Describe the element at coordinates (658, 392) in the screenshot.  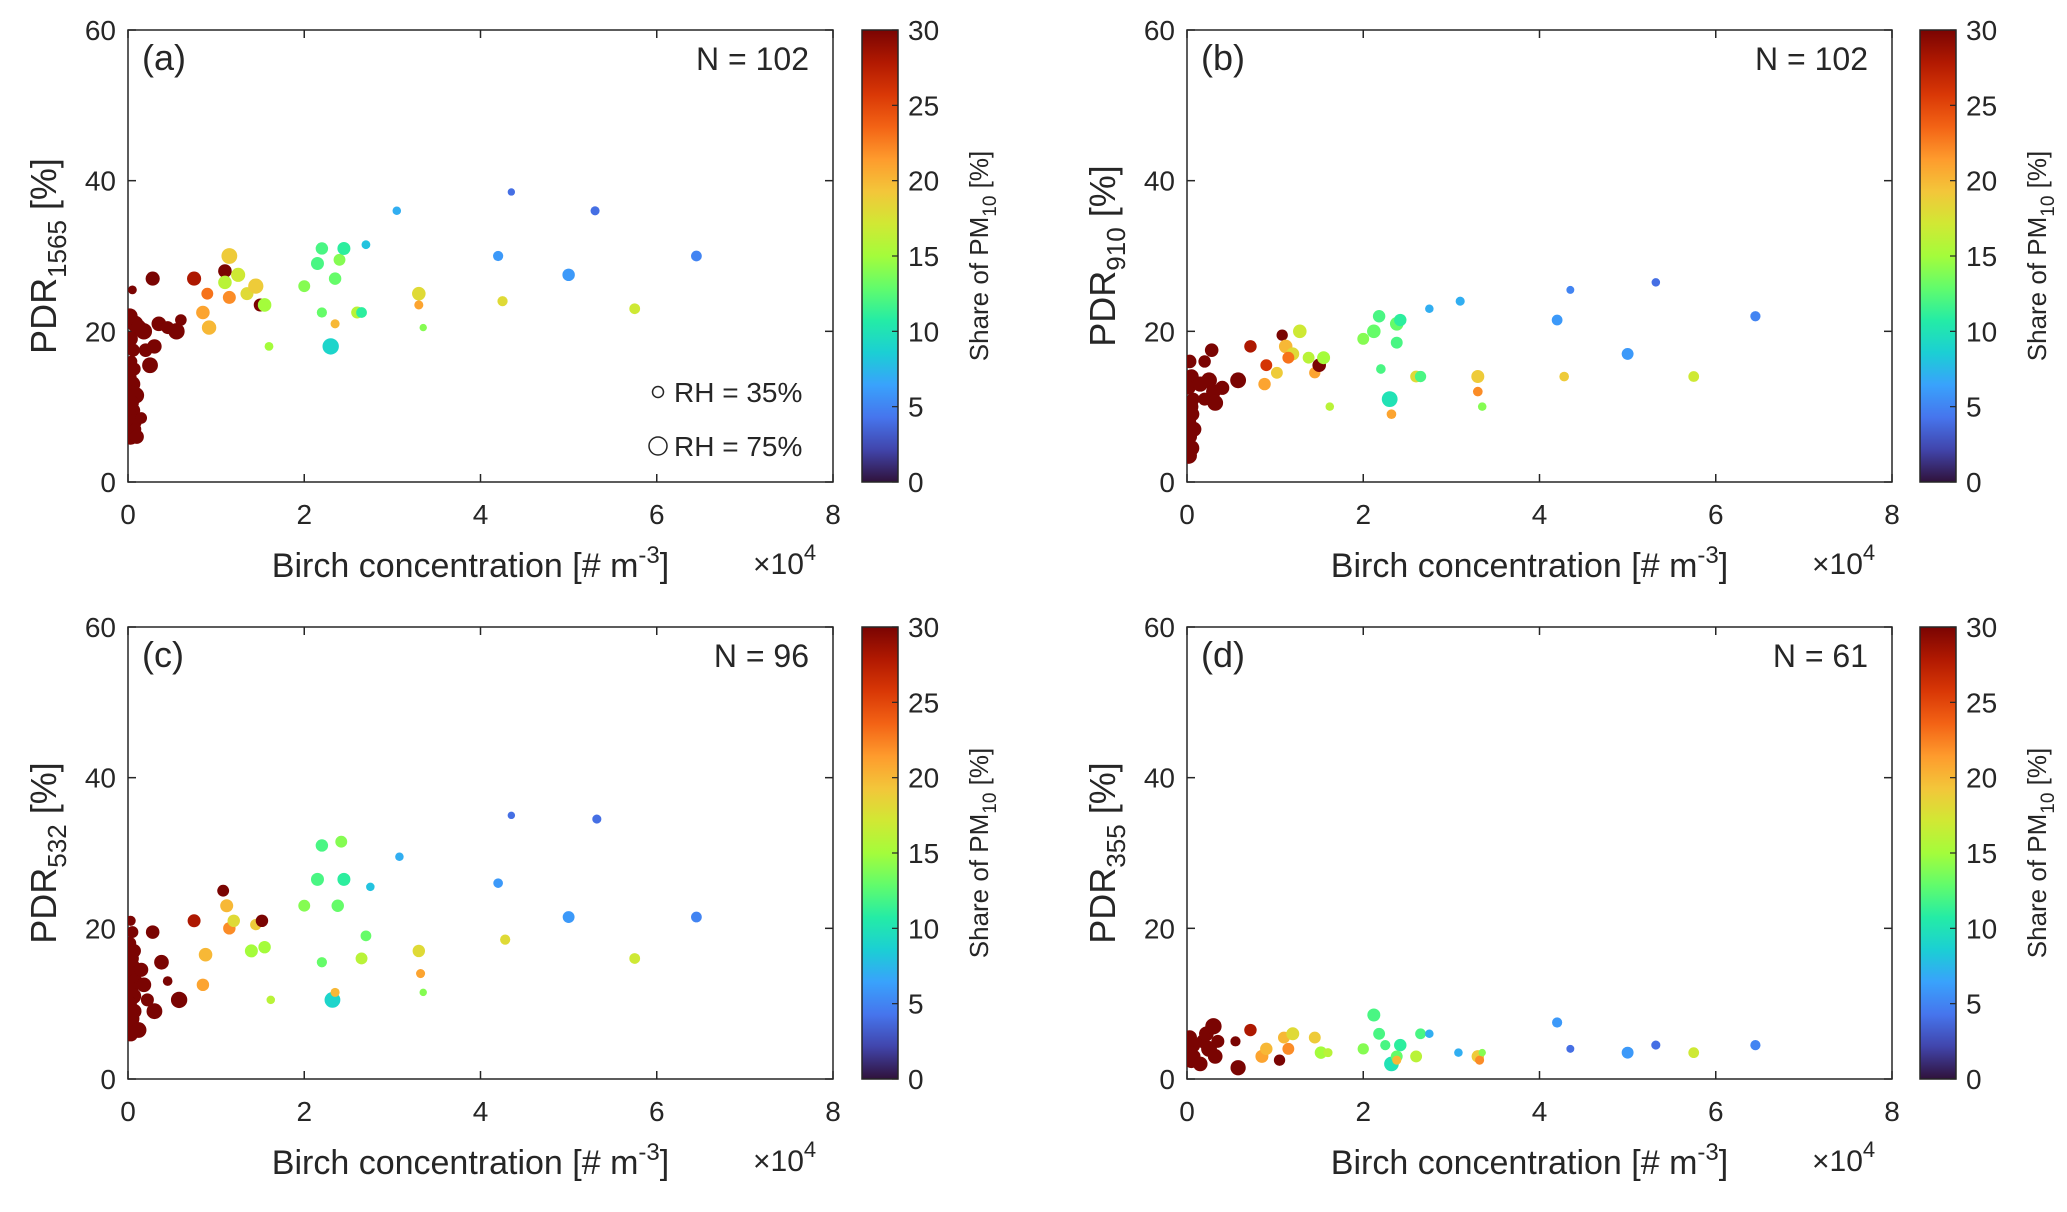
I see `legend-marker-small` at that location.